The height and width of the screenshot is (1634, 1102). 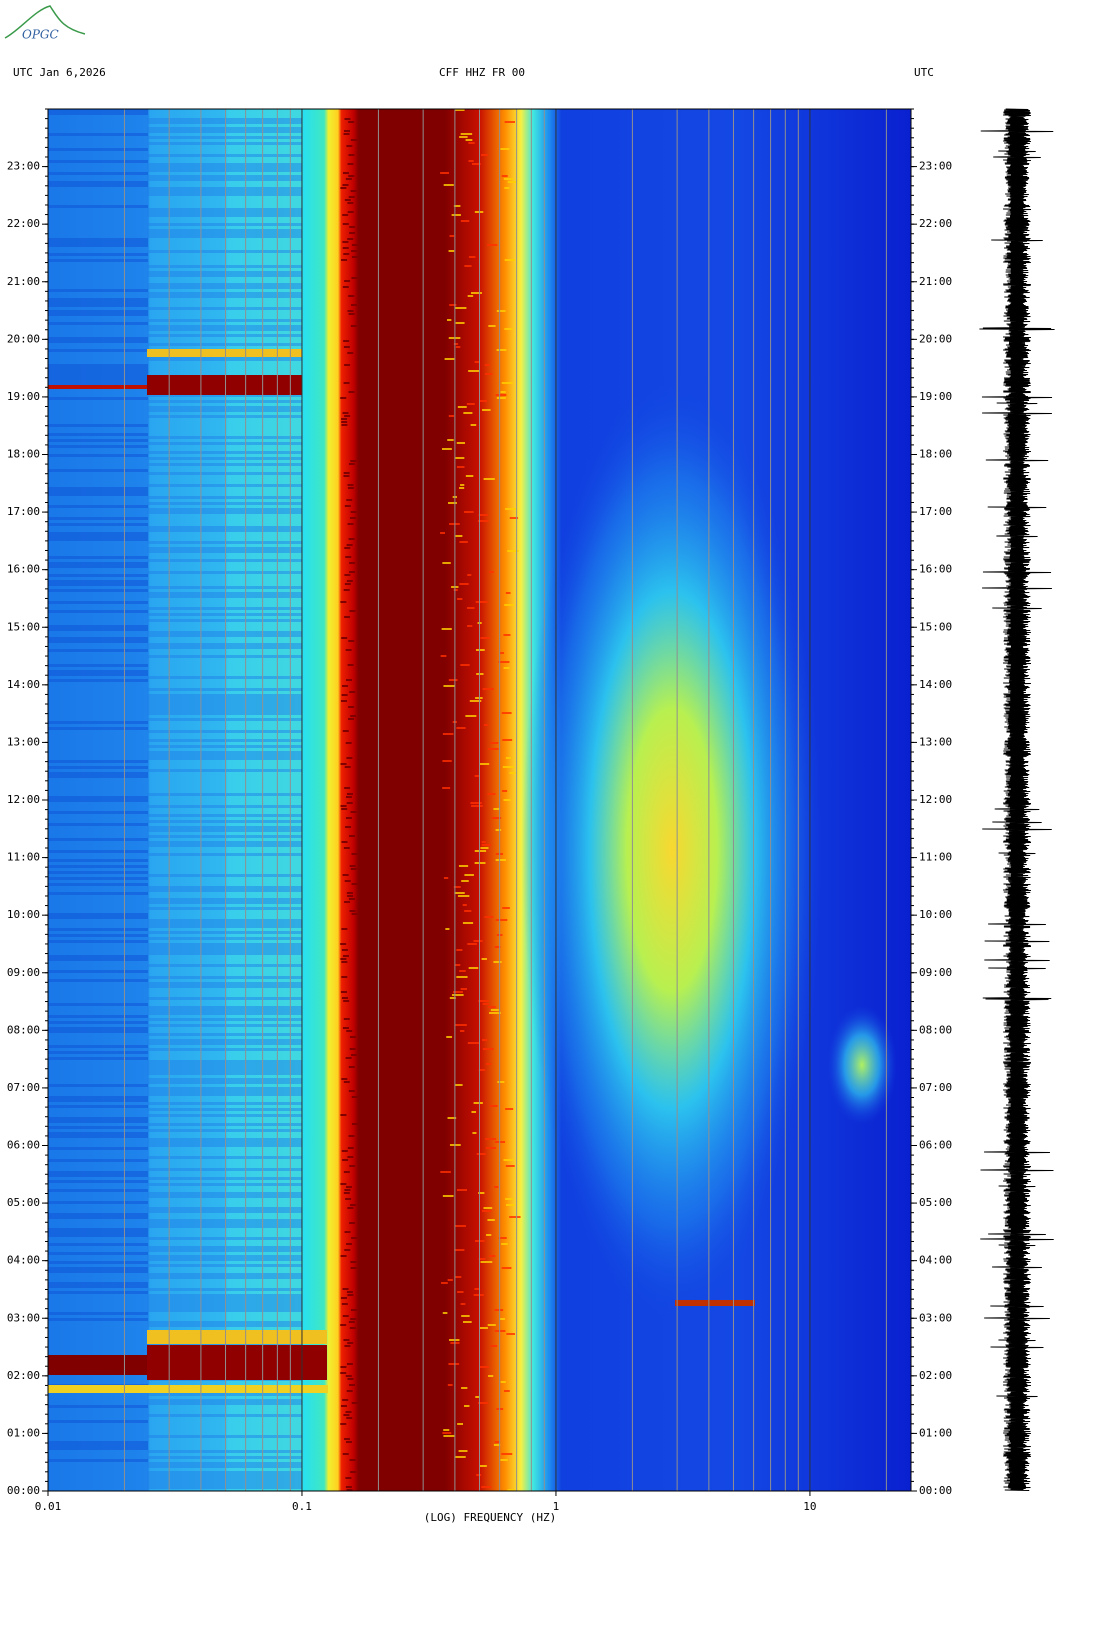 What do you see at coordinates (935, 1490) in the screenshot?
I see `y-tick-label: 00:00` at bounding box center [935, 1490].